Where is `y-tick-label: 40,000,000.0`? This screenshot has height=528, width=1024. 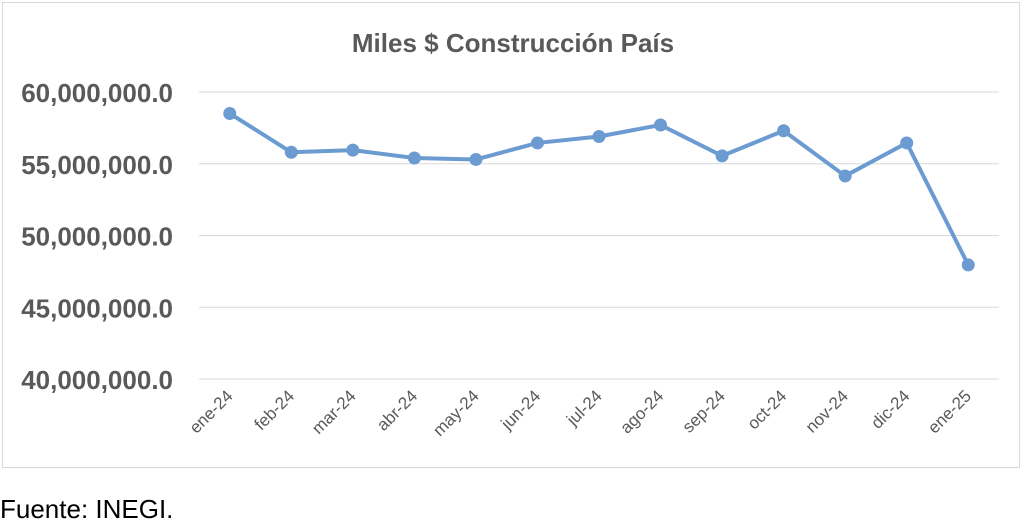
y-tick-label: 40,000,000.0 is located at coordinates (97, 380).